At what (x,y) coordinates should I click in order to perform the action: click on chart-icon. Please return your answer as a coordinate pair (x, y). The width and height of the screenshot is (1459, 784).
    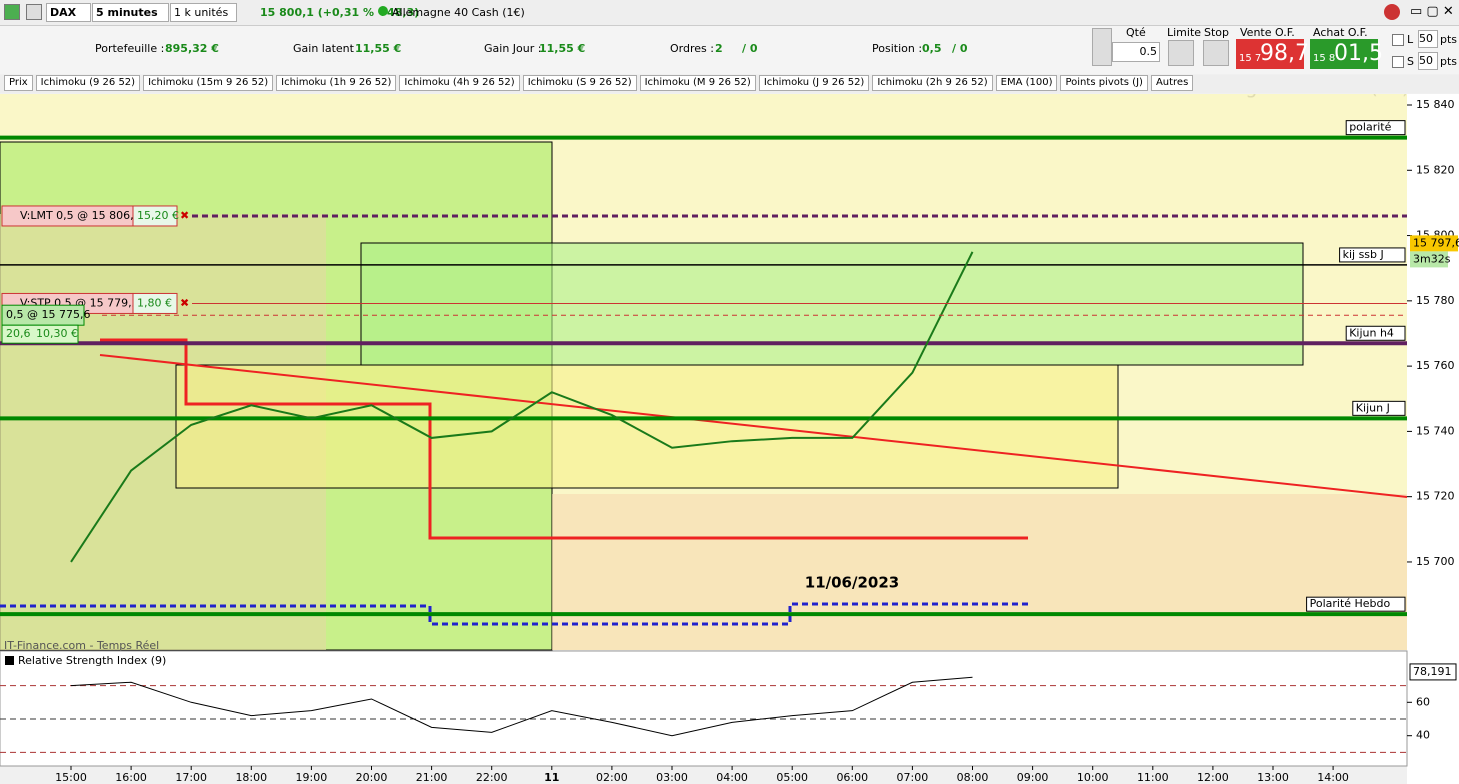
    Looking at the image, I should click on (12, 12).